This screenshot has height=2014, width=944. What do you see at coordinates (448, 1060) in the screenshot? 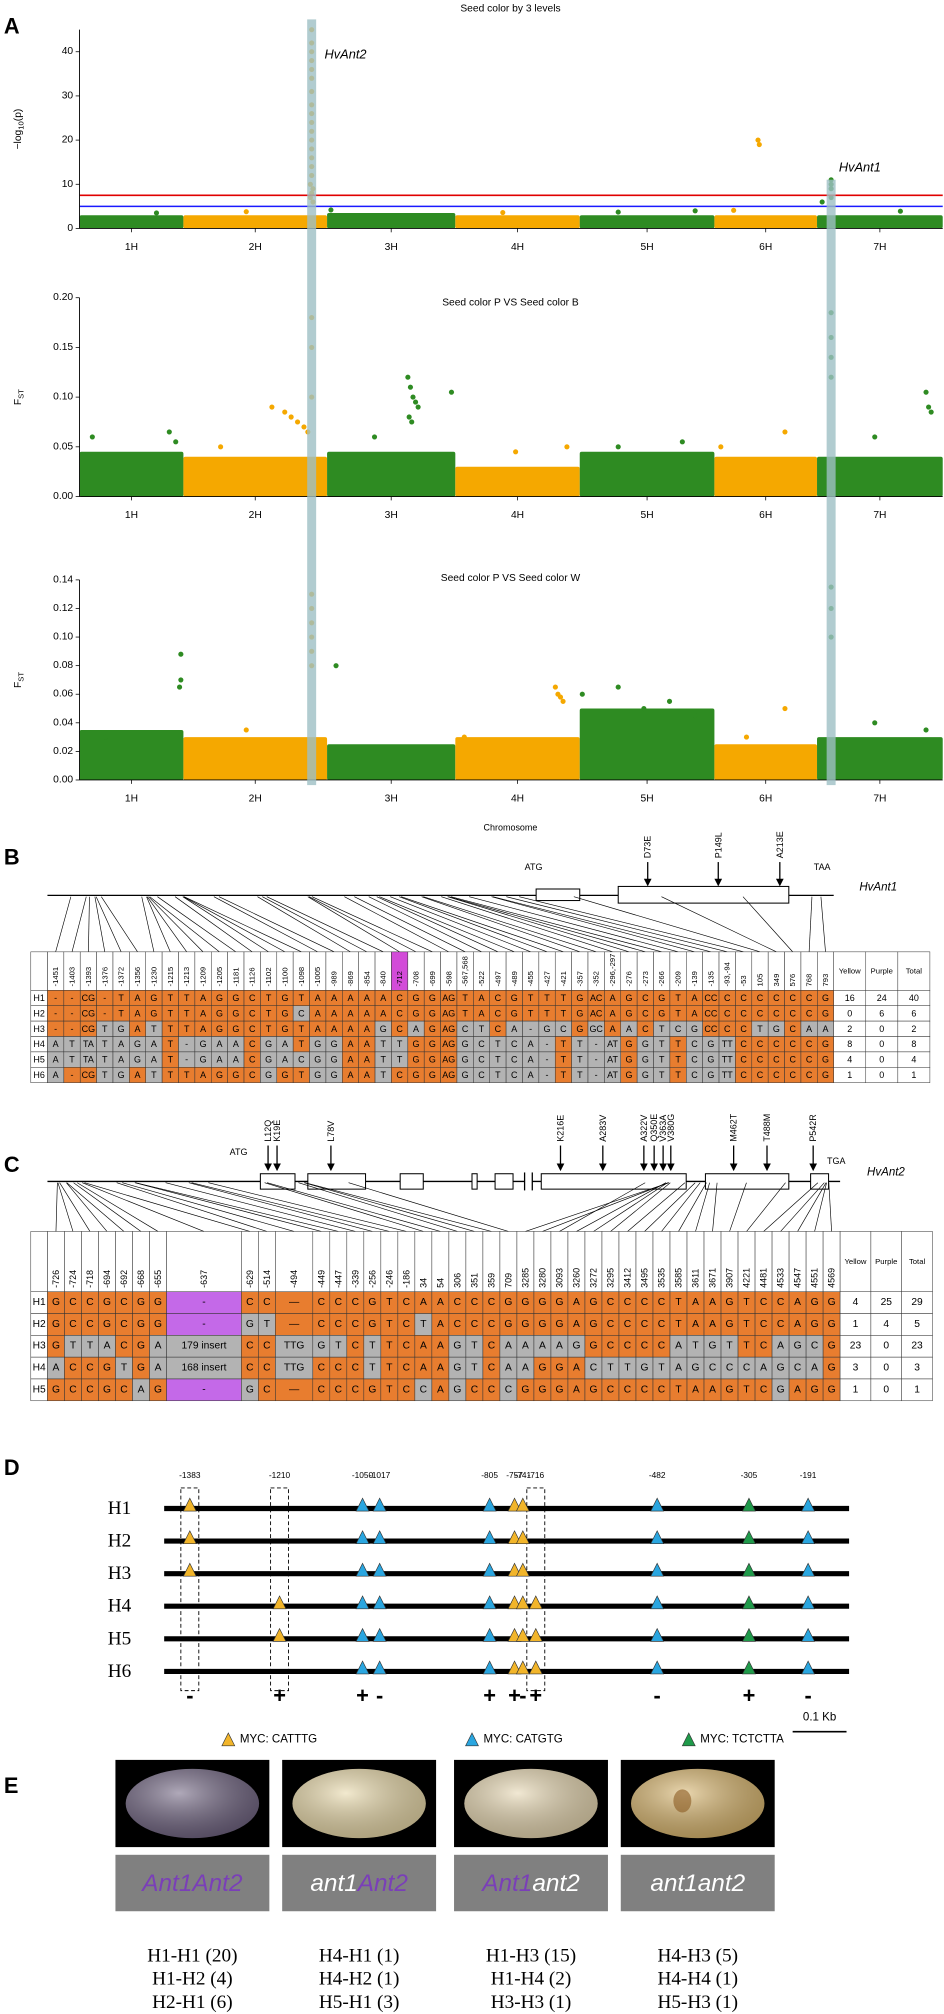
I see `allele: AG` at bounding box center [448, 1060].